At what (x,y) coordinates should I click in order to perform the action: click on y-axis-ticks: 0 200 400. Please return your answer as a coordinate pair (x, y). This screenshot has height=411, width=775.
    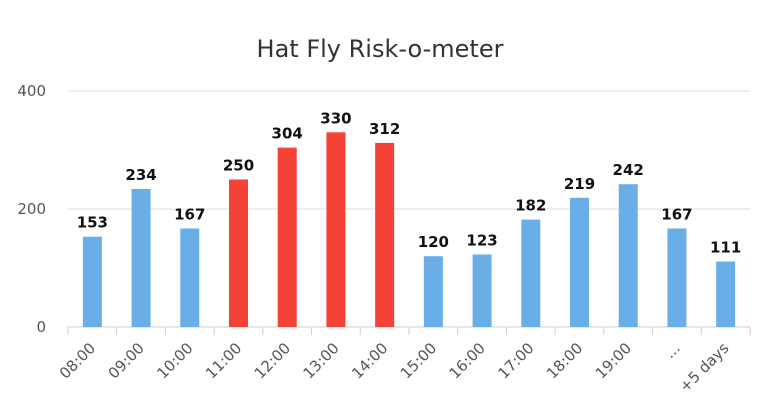
    Looking at the image, I should click on (31, 209).